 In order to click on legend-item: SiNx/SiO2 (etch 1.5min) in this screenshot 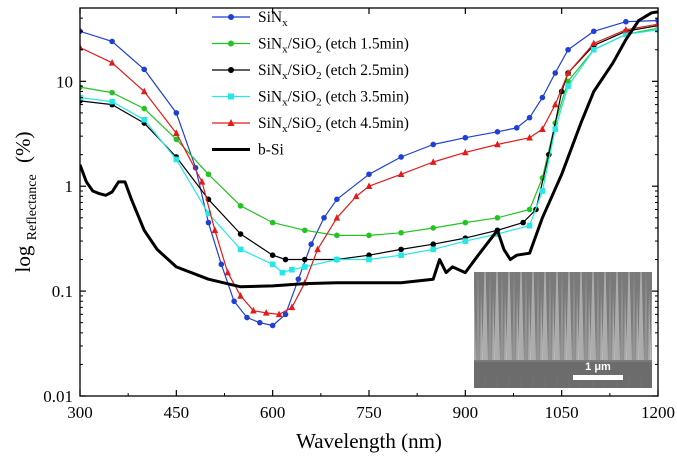, I will do `click(310, 46)`.